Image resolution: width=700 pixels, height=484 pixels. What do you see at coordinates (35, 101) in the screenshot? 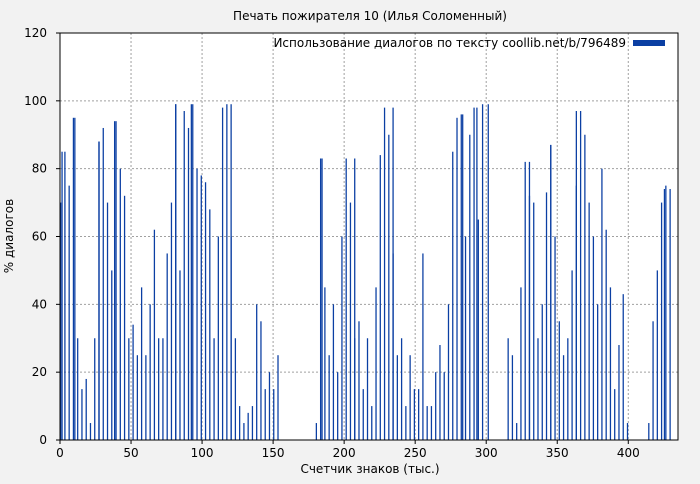
I see `y-tick-label: 100` at bounding box center [35, 101].